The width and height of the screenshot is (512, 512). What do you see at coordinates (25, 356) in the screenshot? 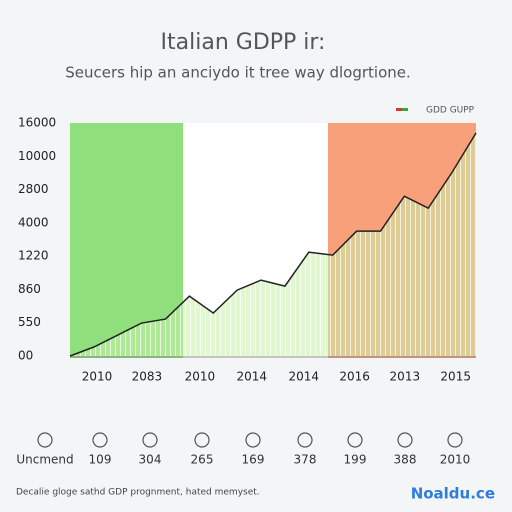
I see `y-tick-label: 00` at bounding box center [25, 356].